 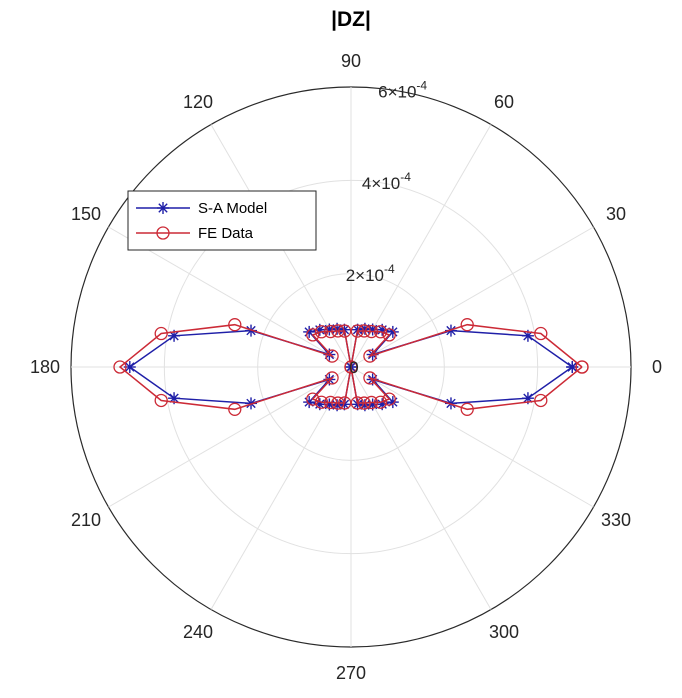 I want to click on legend: S-A Model FE Data, so click(x=222, y=220).